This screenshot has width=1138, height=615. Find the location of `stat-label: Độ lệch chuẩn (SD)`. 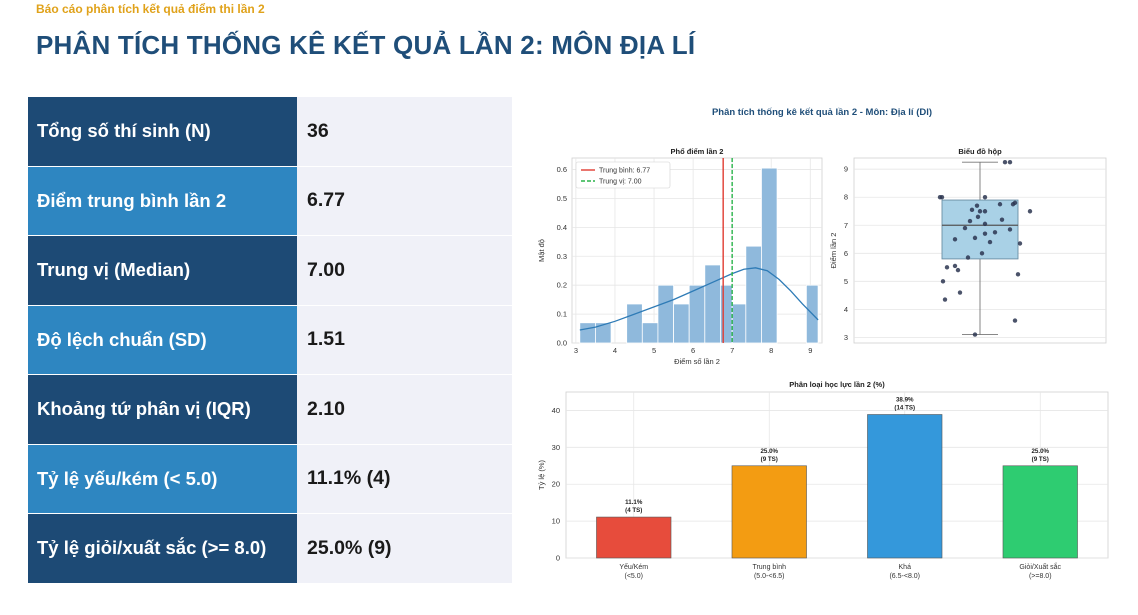

stat-label: Độ lệch chuẩn (SD) is located at coordinates (162, 340).